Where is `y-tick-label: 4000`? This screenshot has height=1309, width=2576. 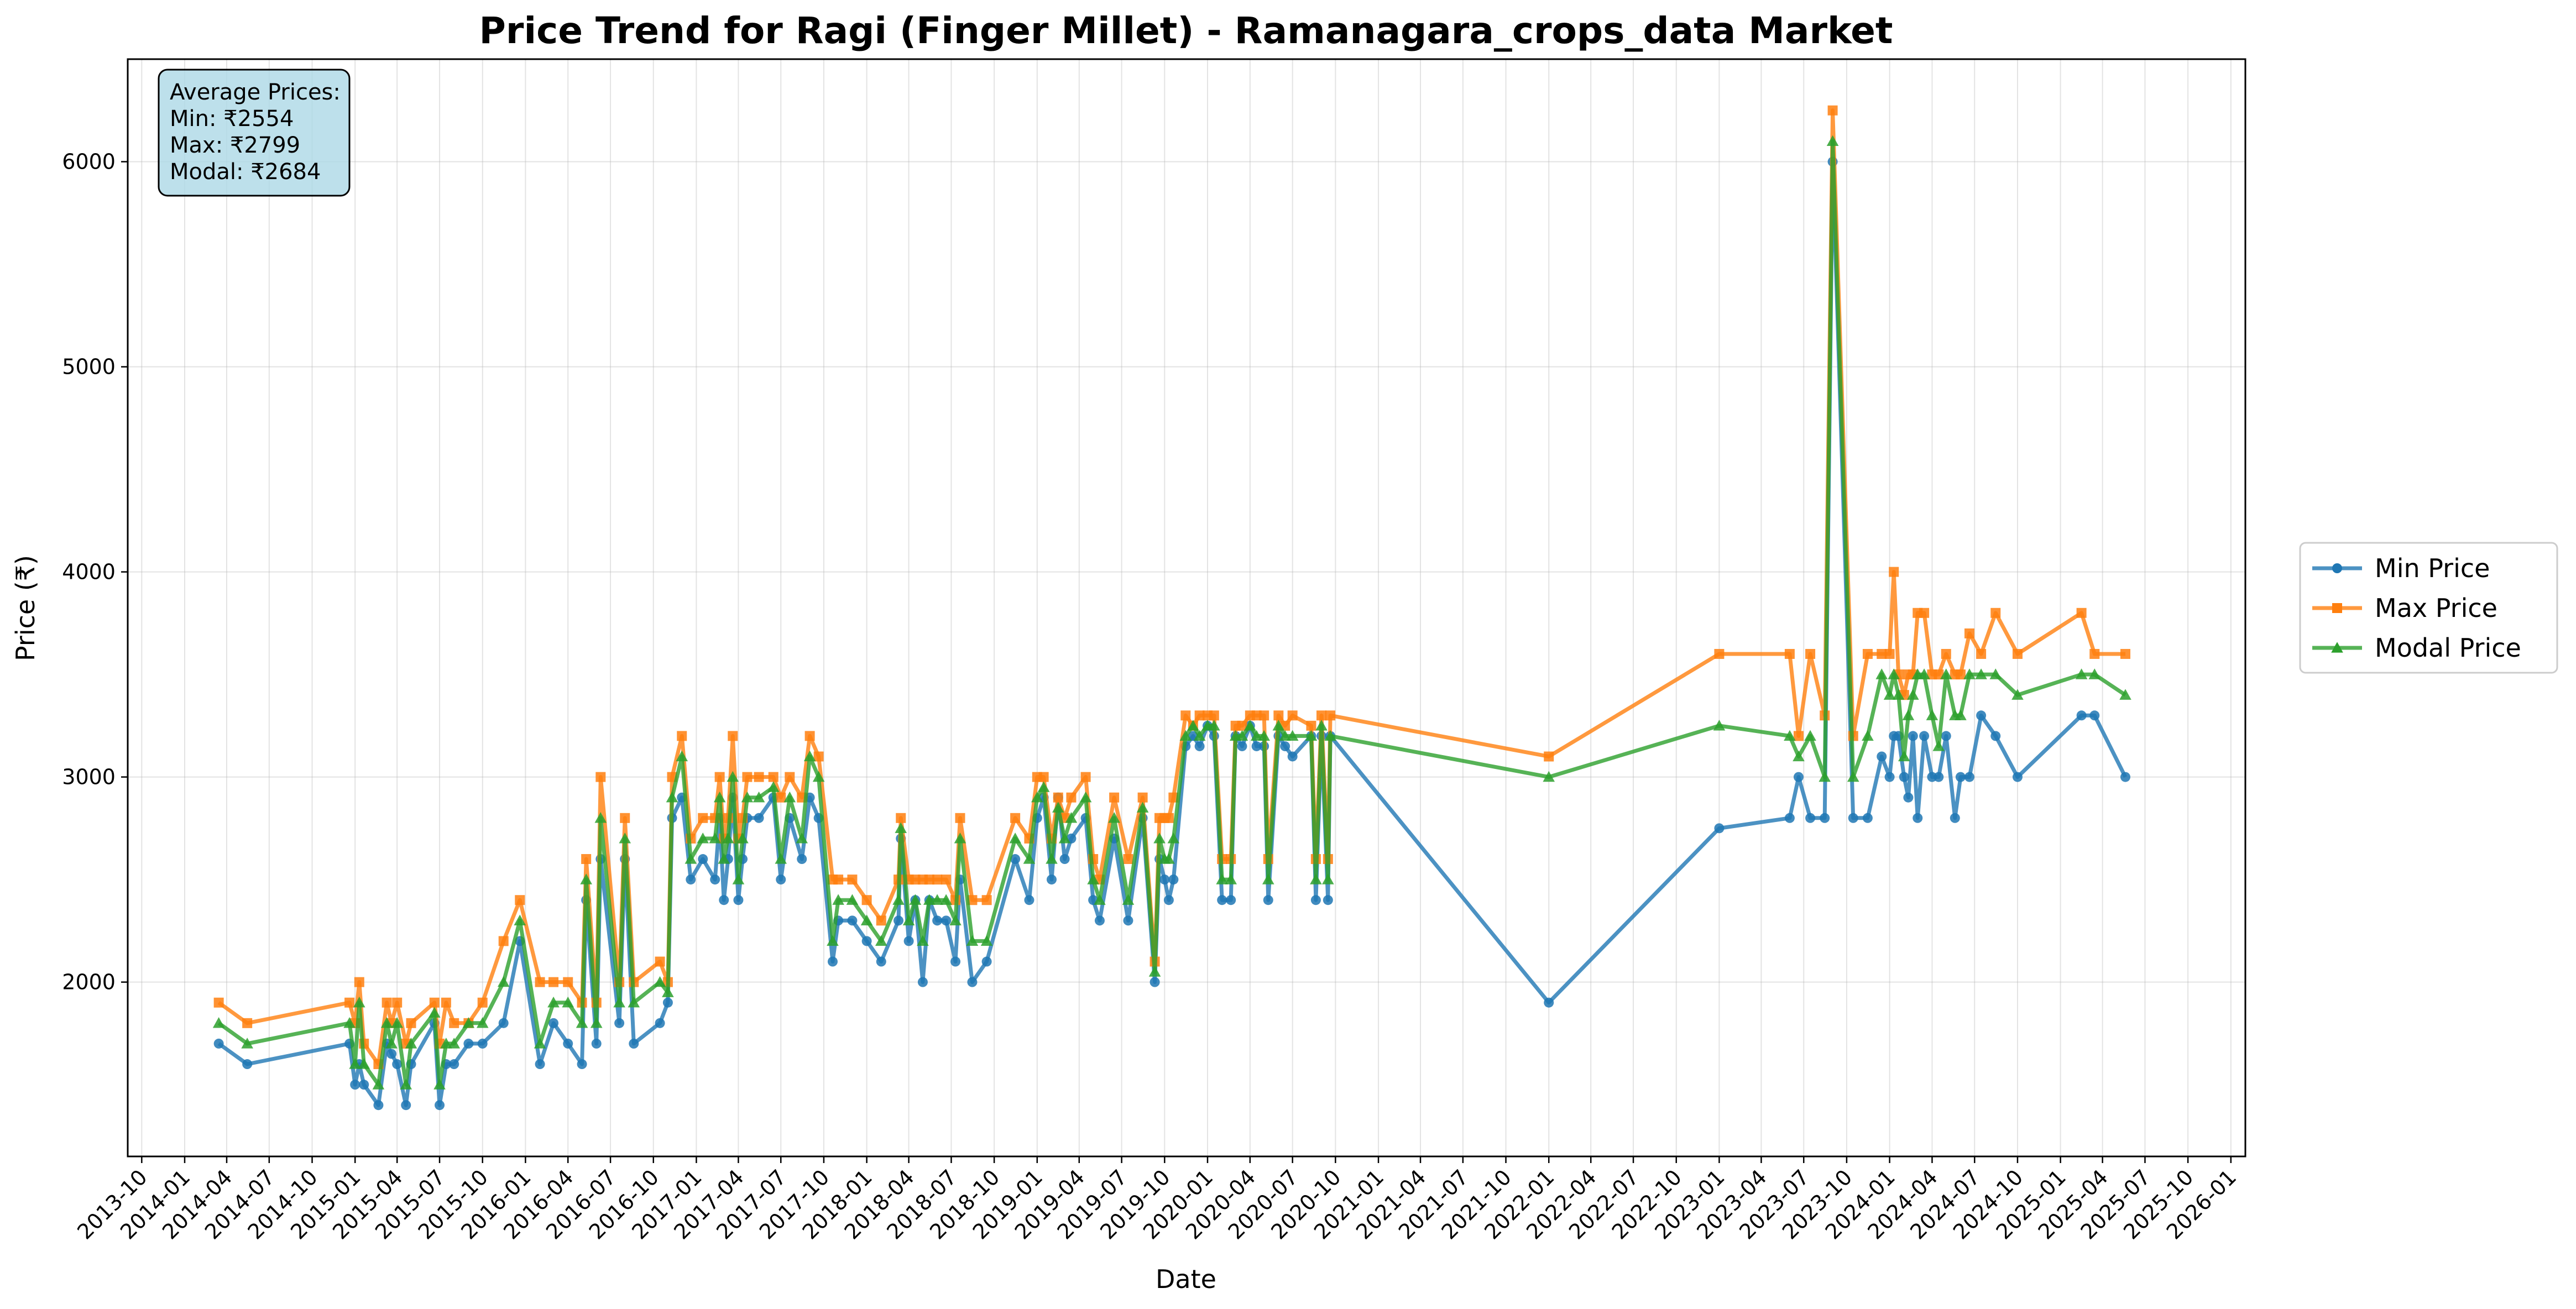
y-tick-label: 4000 is located at coordinates (89, 572).